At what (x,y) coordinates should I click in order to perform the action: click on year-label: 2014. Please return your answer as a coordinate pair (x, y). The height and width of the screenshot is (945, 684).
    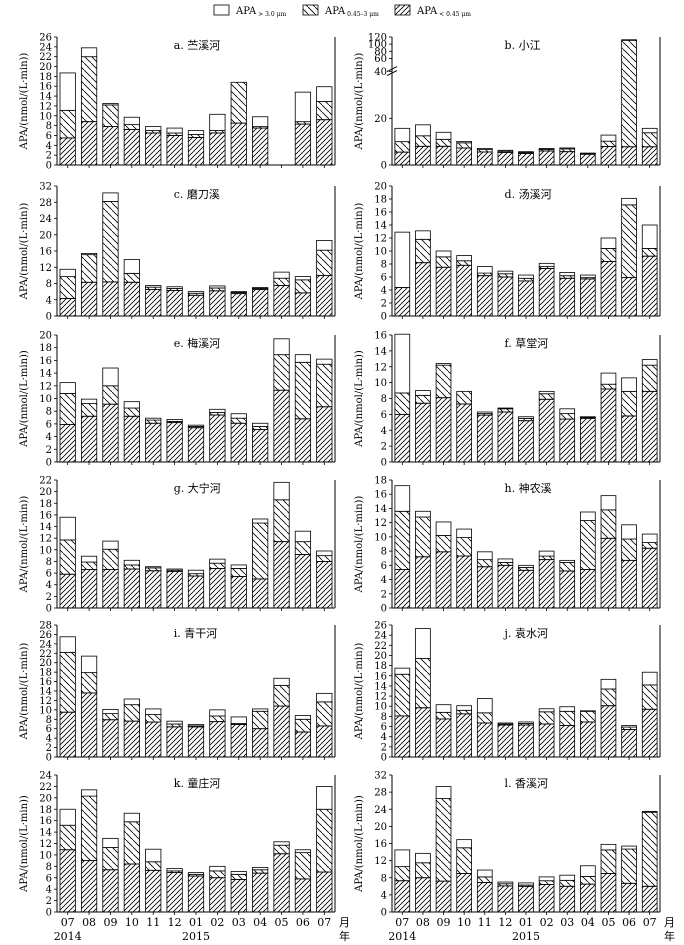
    Looking at the image, I should click on (402, 936).